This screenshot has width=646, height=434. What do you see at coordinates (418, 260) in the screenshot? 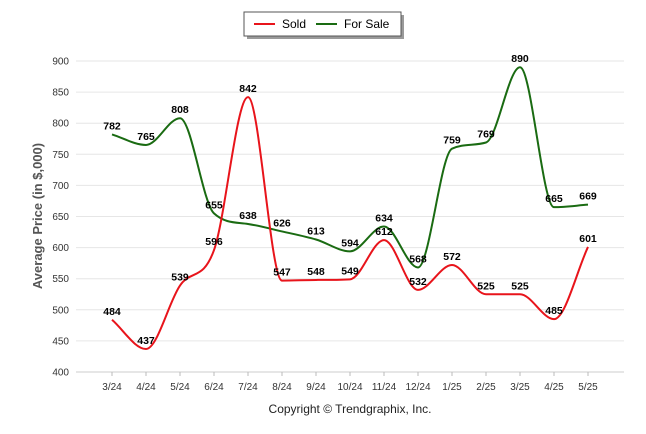
I see `data-label-for-sale-9: 568` at bounding box center [418, 260].